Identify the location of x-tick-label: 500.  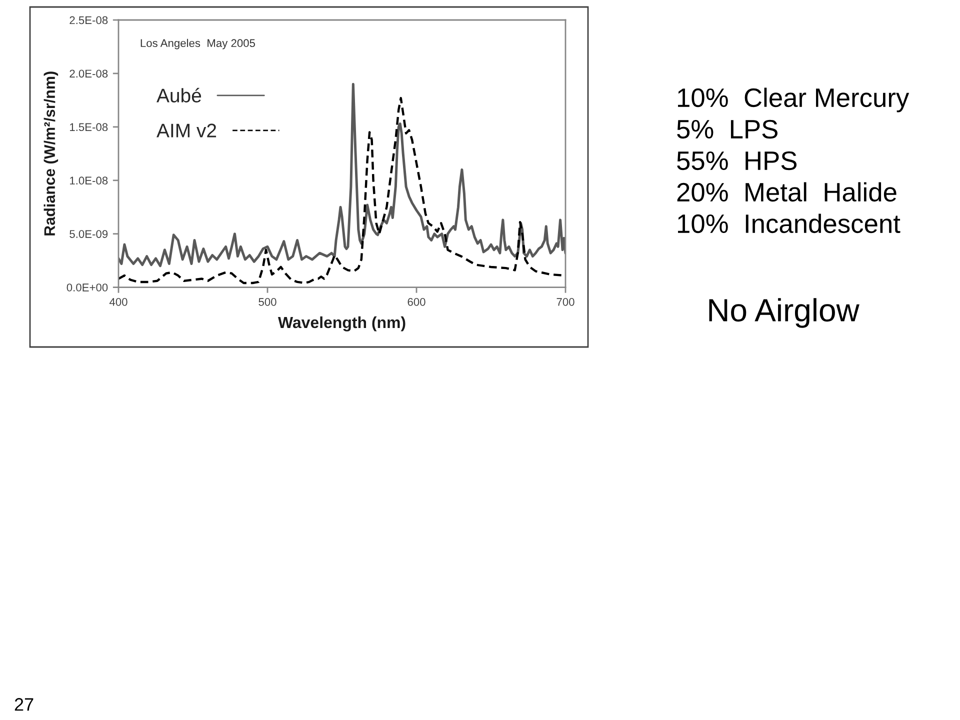
(267, 302).